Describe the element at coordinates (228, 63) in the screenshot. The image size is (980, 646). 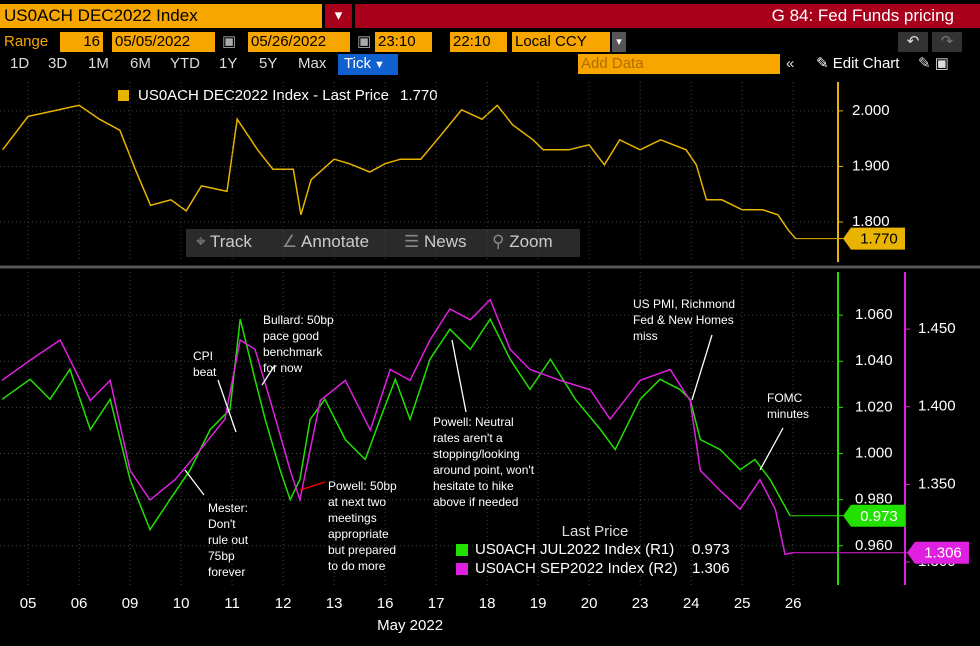
I see `period-button: 1Y` at that location.